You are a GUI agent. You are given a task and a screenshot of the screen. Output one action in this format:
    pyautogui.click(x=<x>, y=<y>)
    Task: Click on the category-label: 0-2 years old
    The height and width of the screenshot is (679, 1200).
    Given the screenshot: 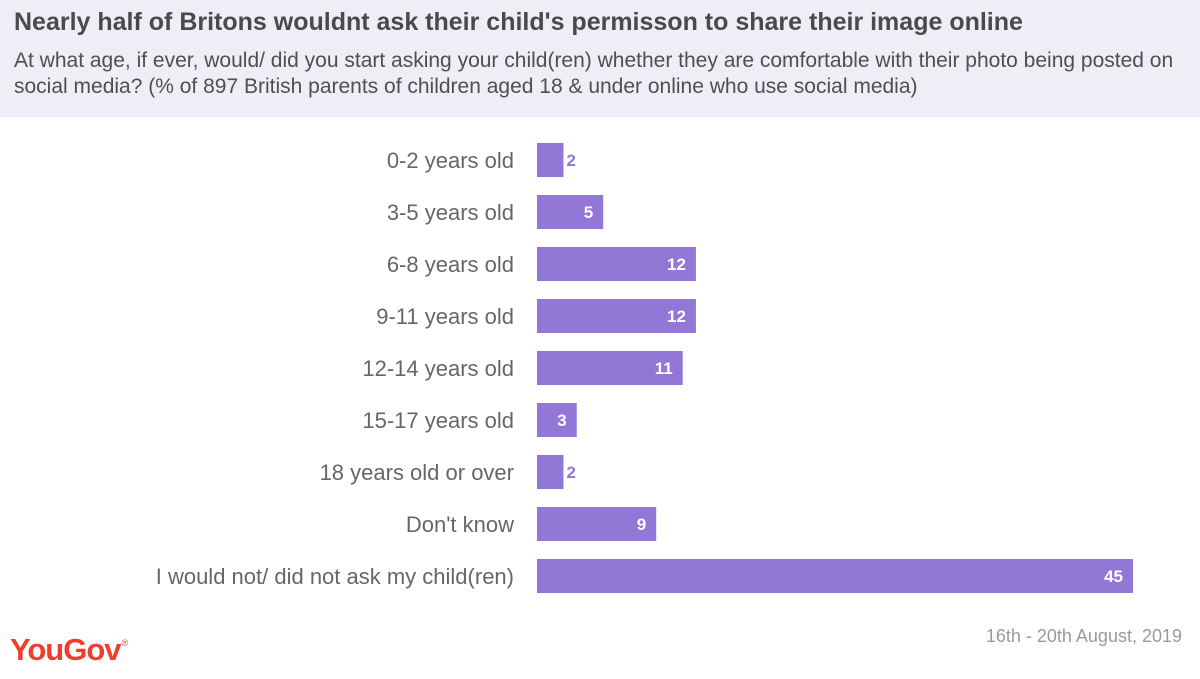 What is the action you would take?
    pyautogui.click(x=450, y=160)
    